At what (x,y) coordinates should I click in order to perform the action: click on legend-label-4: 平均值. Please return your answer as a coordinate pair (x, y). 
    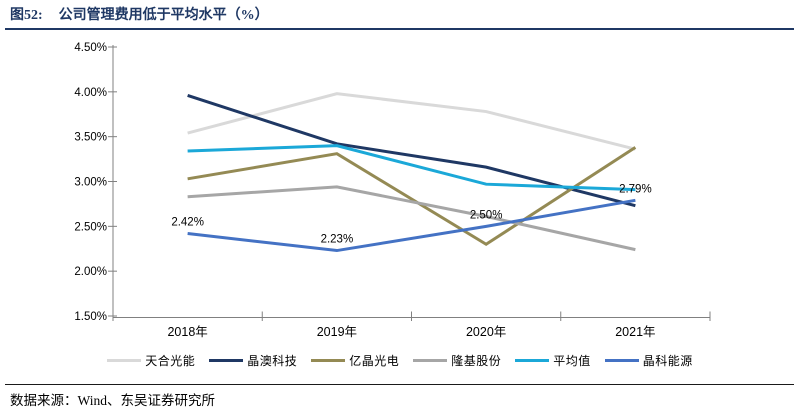
    Looking at the image, I should click on (572, 361).